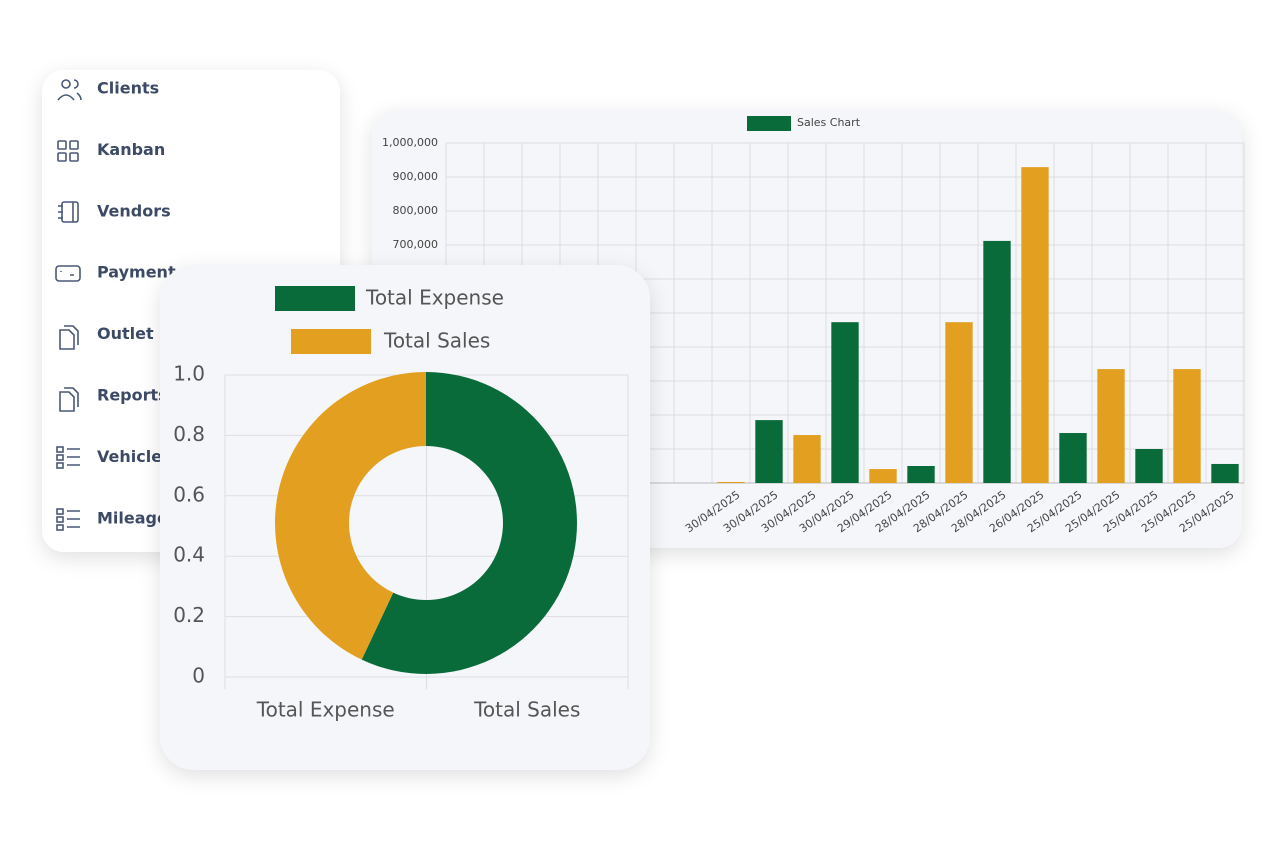 This screenshot has width=1268, height=845. Describe the element at coordinates (410, 142) in the screenshot. I see `y-tick-label: 1,000,000` at that location.